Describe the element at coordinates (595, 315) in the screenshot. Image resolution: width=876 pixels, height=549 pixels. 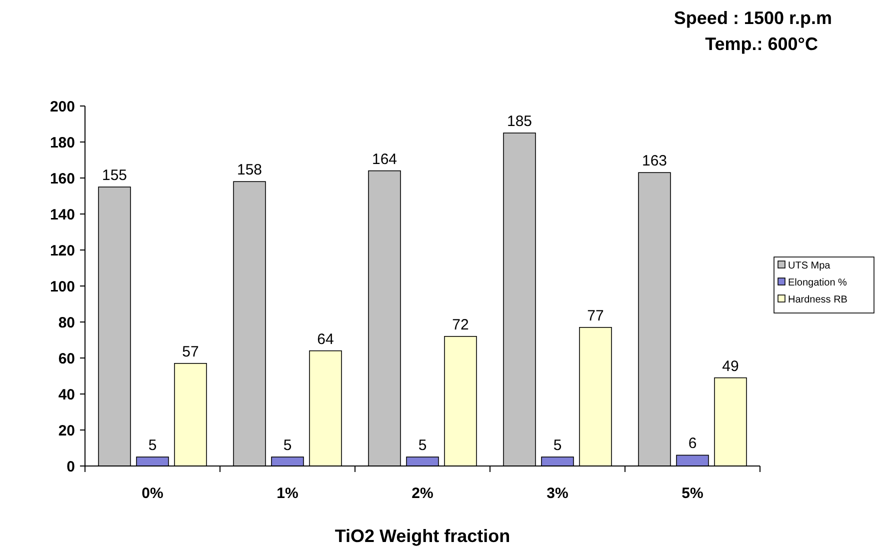
I see `data-label: 77` at that location.